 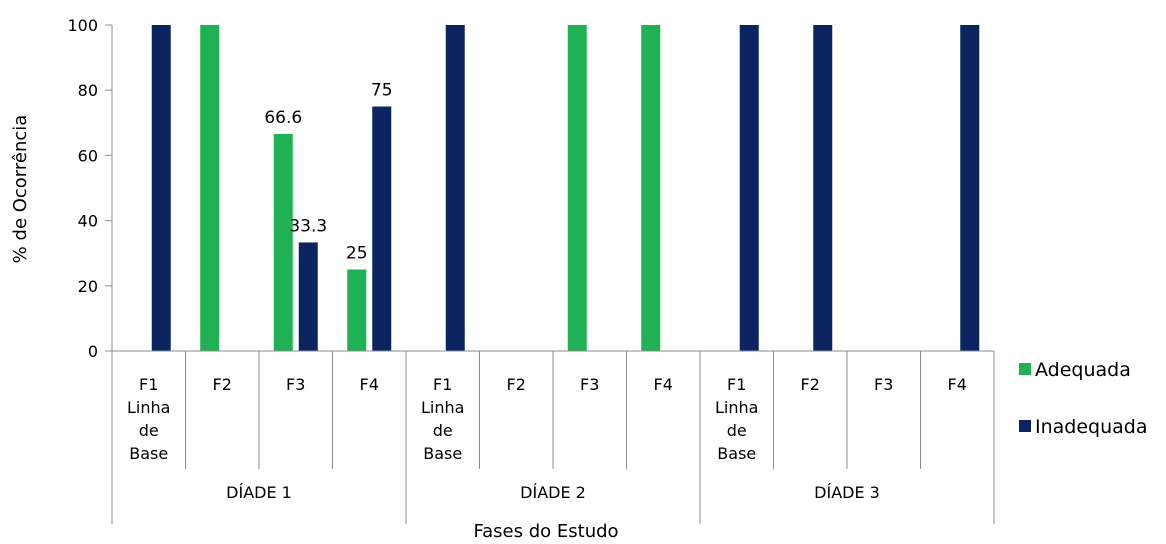 What do you see at coordinates (82, 25) in the screenshot?
I see `y-tick-label: 100` at bounding box center [82, 25].